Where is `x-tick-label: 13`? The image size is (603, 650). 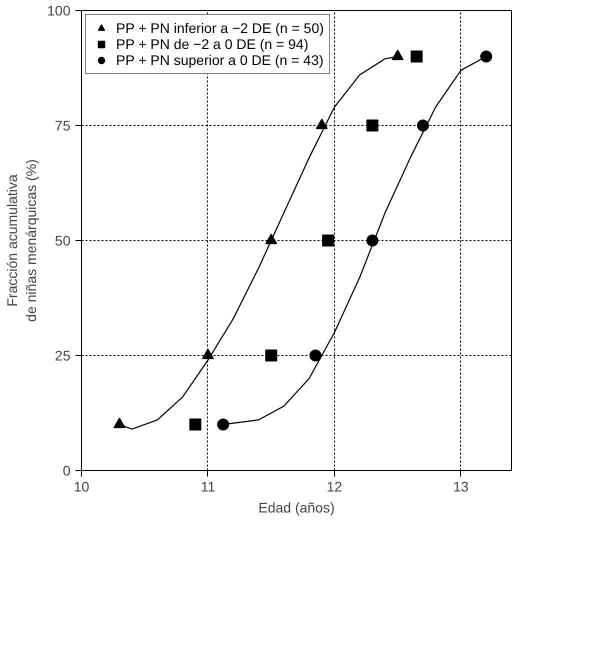 x-tick-label: 13 is located at coordinates (461, 486).